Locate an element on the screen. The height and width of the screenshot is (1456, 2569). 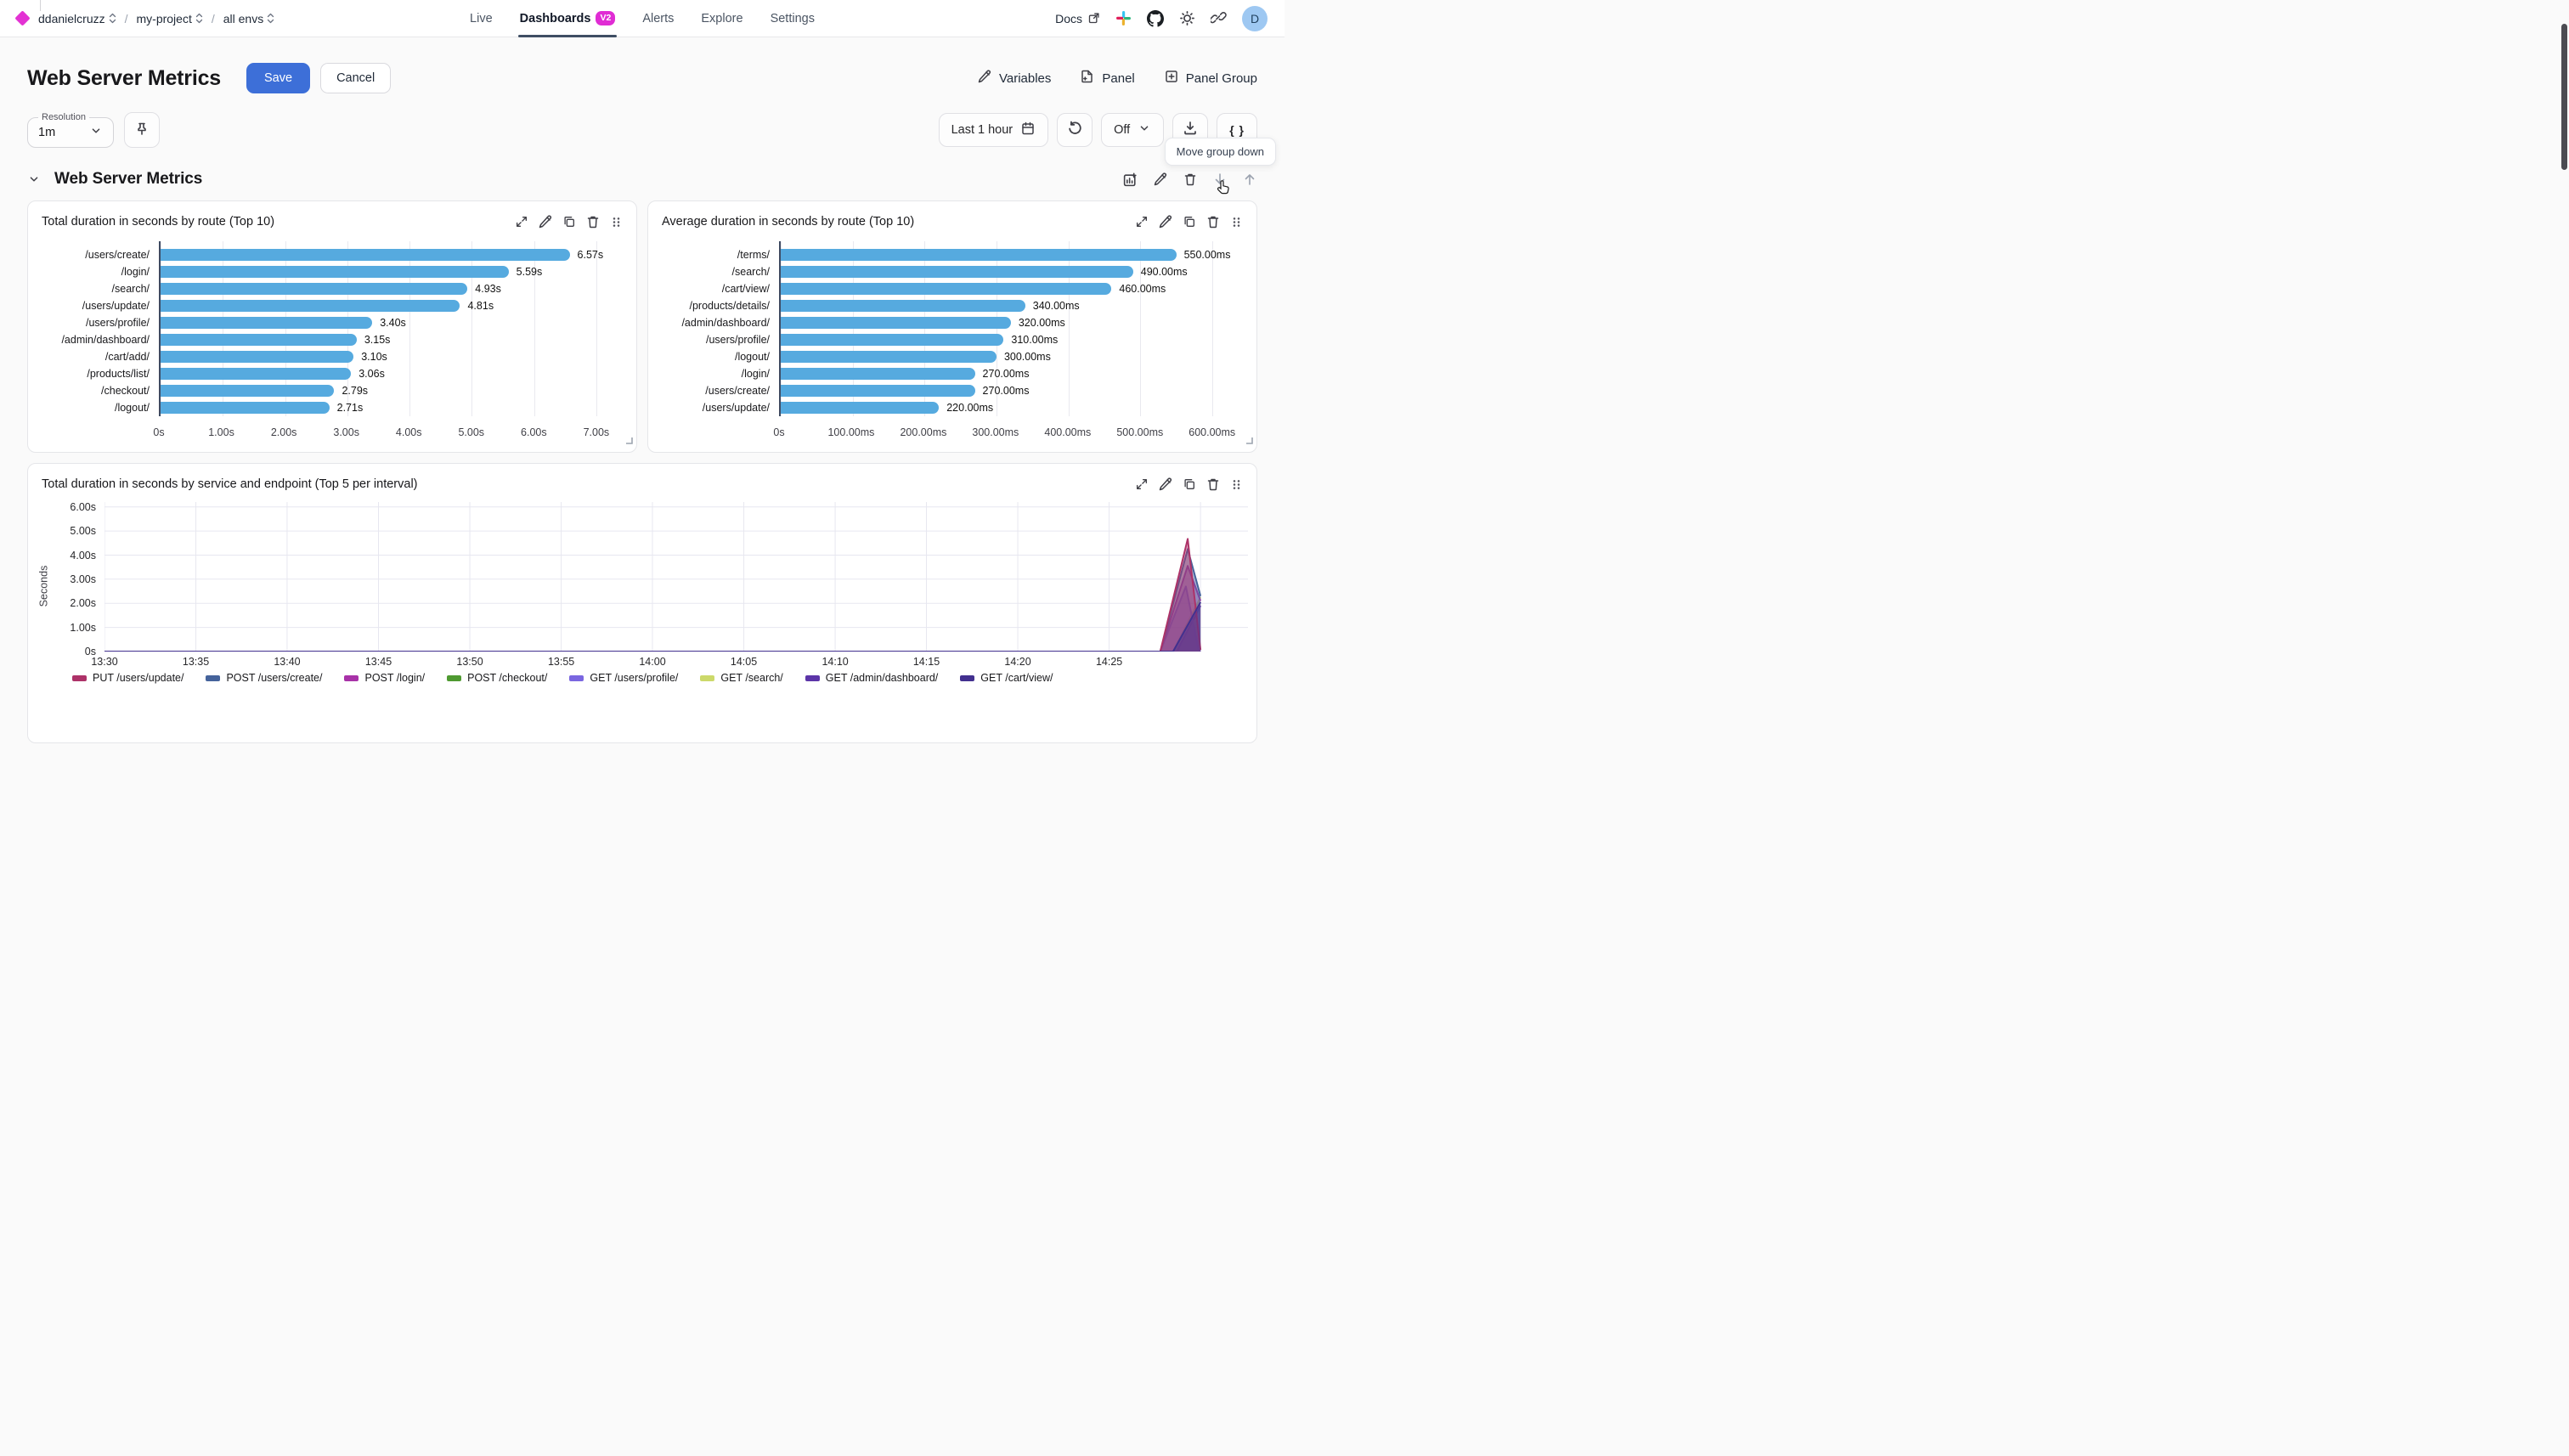
bar-category-label: /login/ is located at coordinates (136, 272).